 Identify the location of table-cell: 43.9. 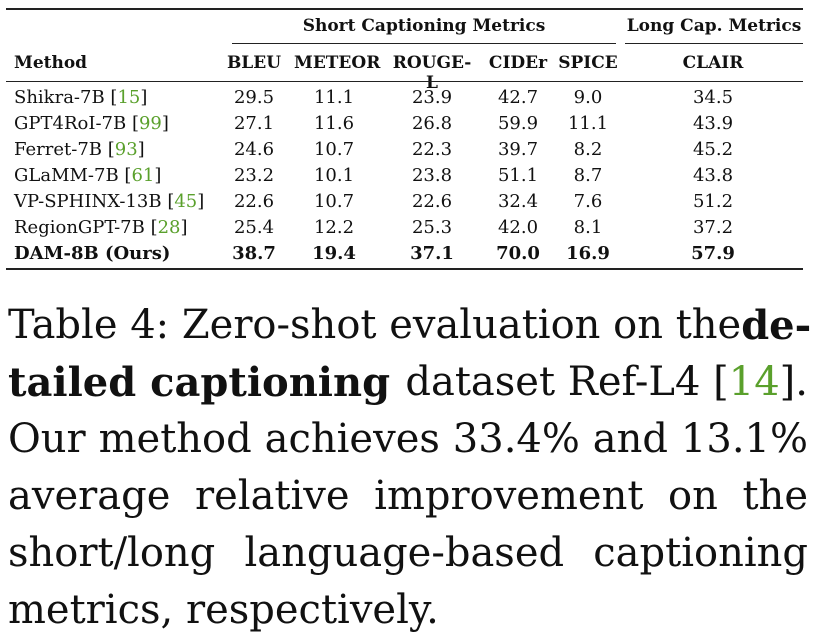
(713, 123).